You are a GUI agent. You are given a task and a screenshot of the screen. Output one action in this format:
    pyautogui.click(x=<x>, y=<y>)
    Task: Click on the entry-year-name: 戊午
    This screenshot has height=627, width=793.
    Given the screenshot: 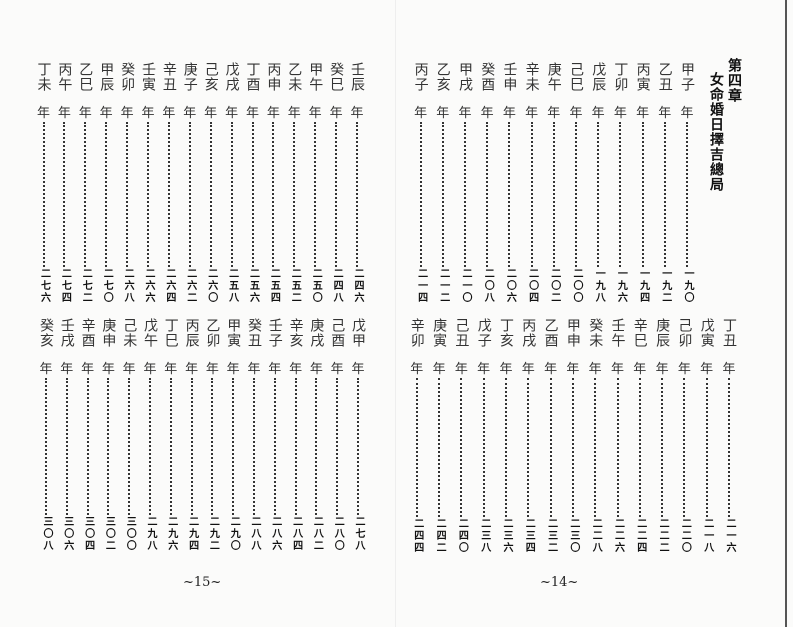 What is the action you would take?
    pyautogui.click(x=150, y=333)
    